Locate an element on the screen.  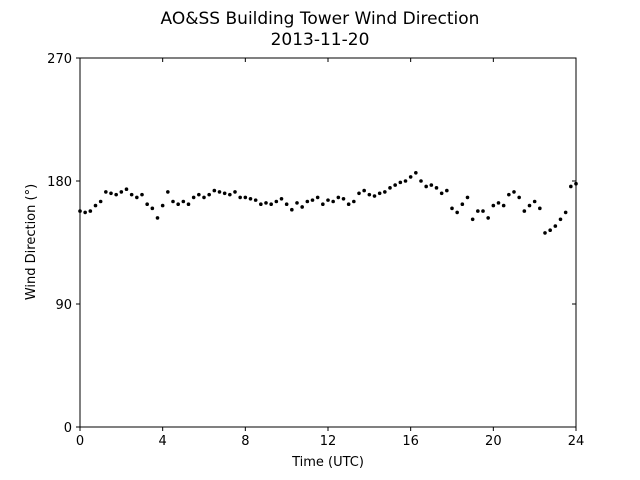
x-tick-label: 20 is located at coordinates (493, 441).